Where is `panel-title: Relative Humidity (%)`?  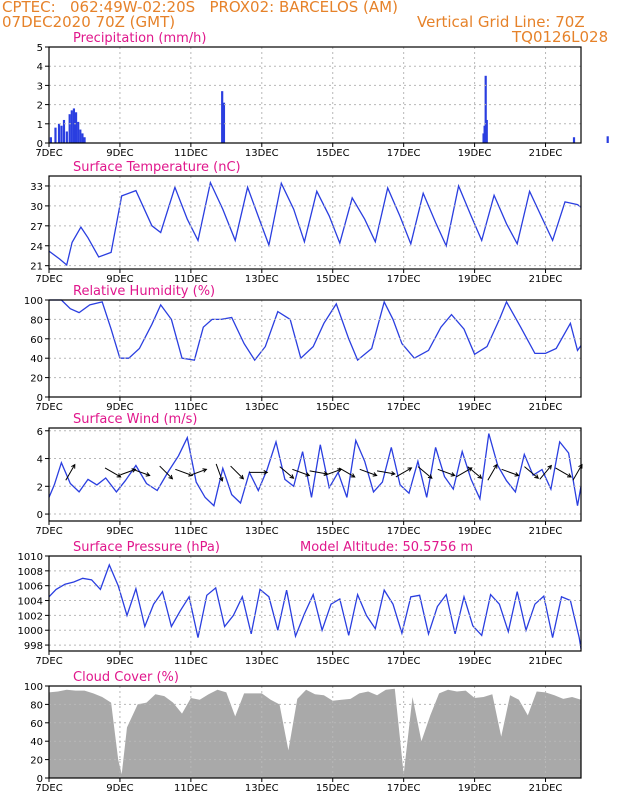 panel-title: Relative Humidity (%) is located at coordinates (144, 291).